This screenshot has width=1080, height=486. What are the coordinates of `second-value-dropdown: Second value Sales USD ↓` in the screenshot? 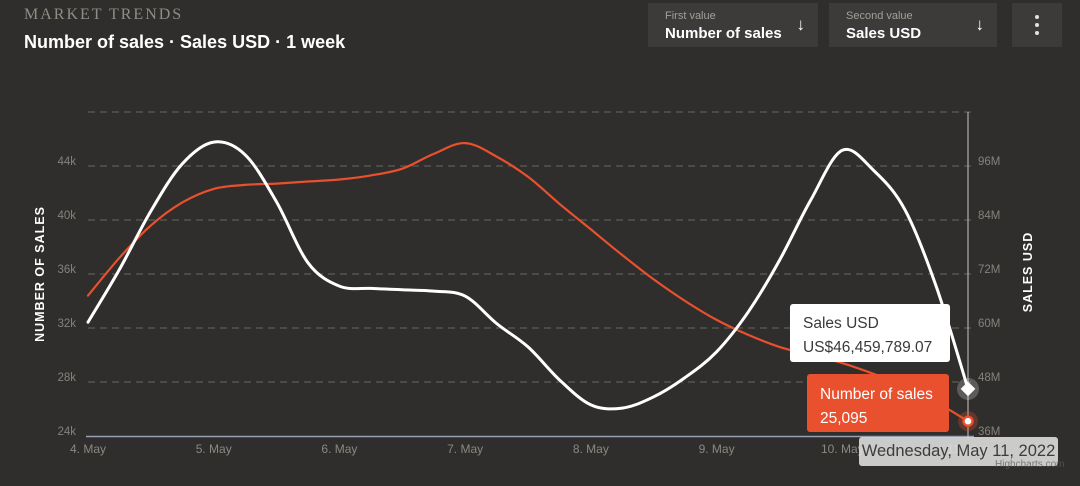 It's located at (913, 25).